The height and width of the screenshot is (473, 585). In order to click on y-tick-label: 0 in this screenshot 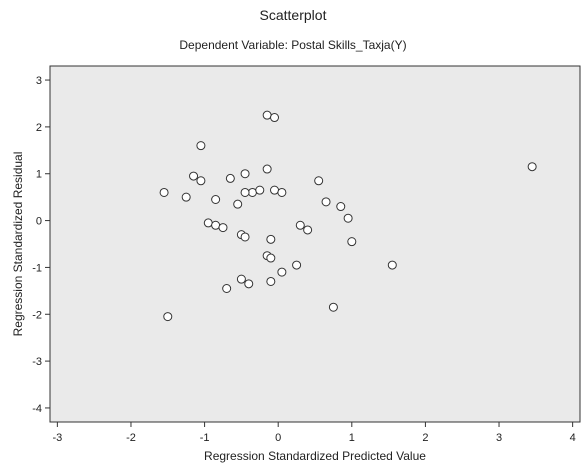, I will do `click(39, 222)`.